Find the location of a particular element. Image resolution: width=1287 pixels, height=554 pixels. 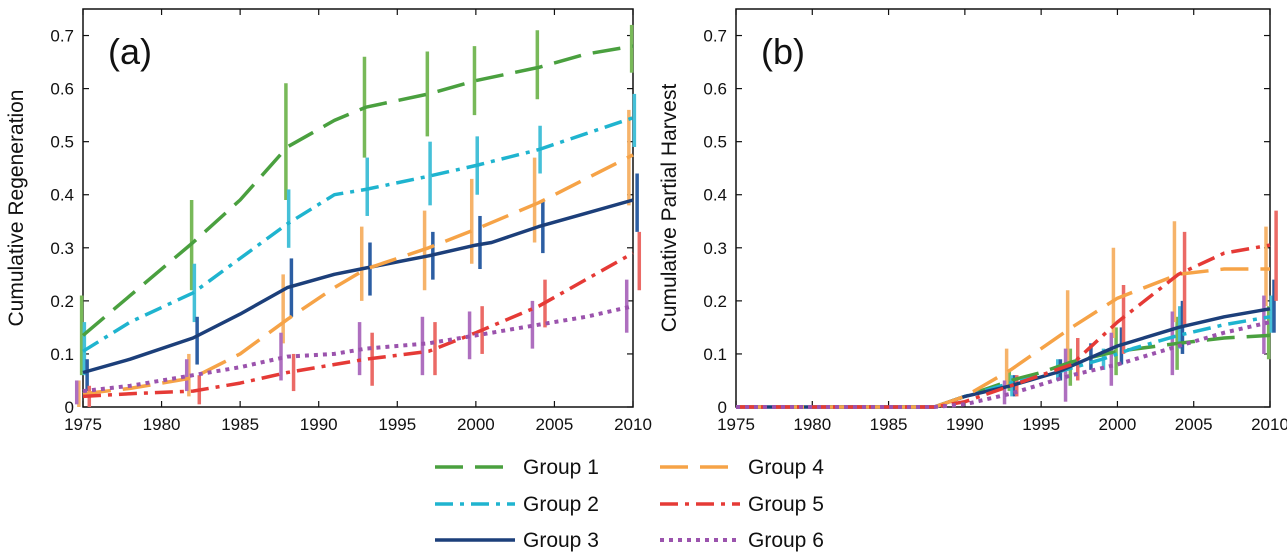

legend-label: Group 2 is located at coordinates (561, 504).